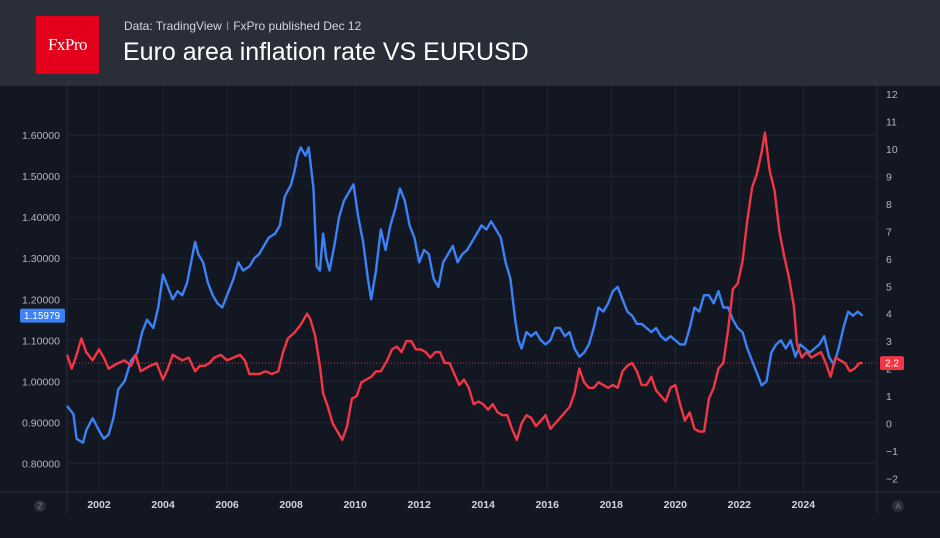 This screenshot has width=940, height=538. I want to click on x-tick-label: 2008, so click(291, 505).